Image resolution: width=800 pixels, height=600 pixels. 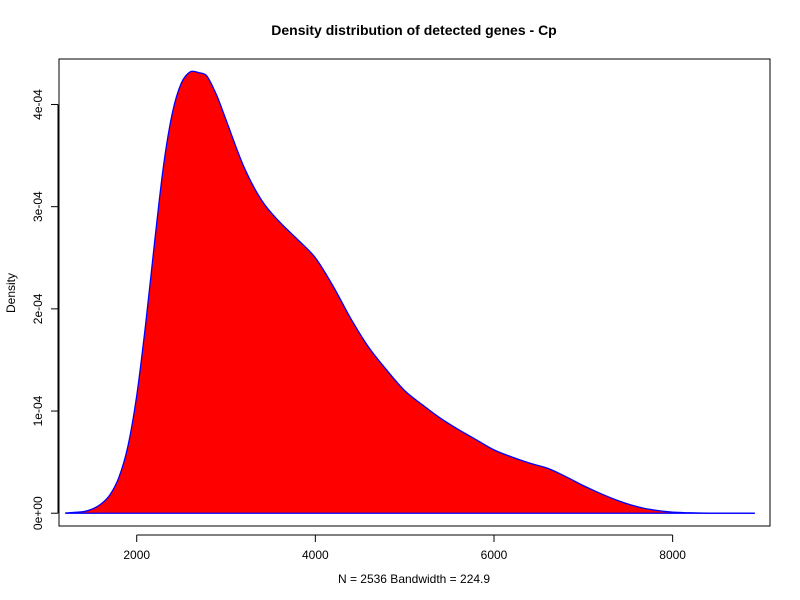 I want to click on x-axis: 2000 4000 6000 8000, so click(x=404, y=548).